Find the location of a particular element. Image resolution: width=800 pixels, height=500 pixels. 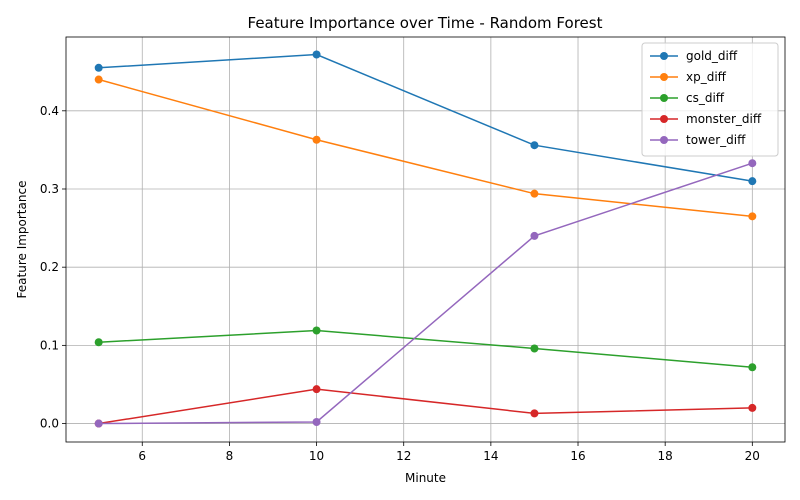

x-tick-label: 12 is located at coordinates (403, 456).